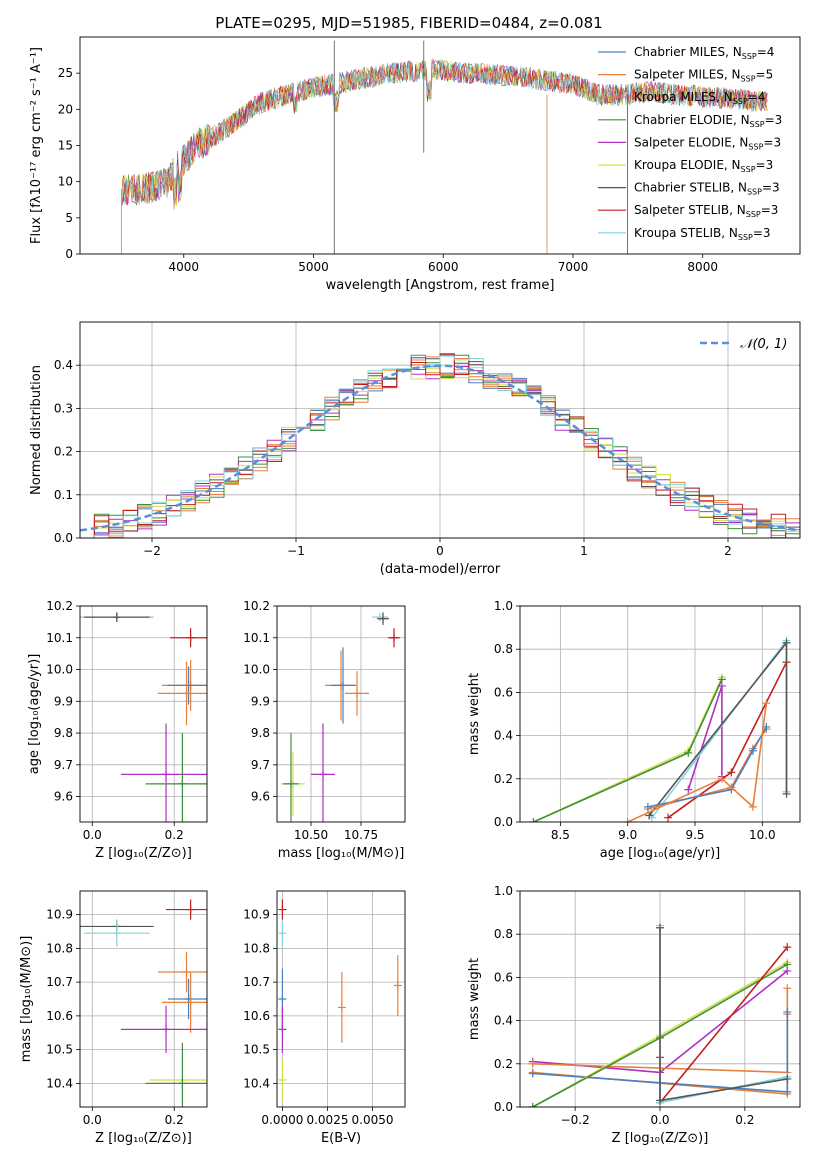 This screenshot has width=819, height=1170. Describe the element at coordinates (296, 551) in the screenshot. I see `x-tick-label: −1` at that location.